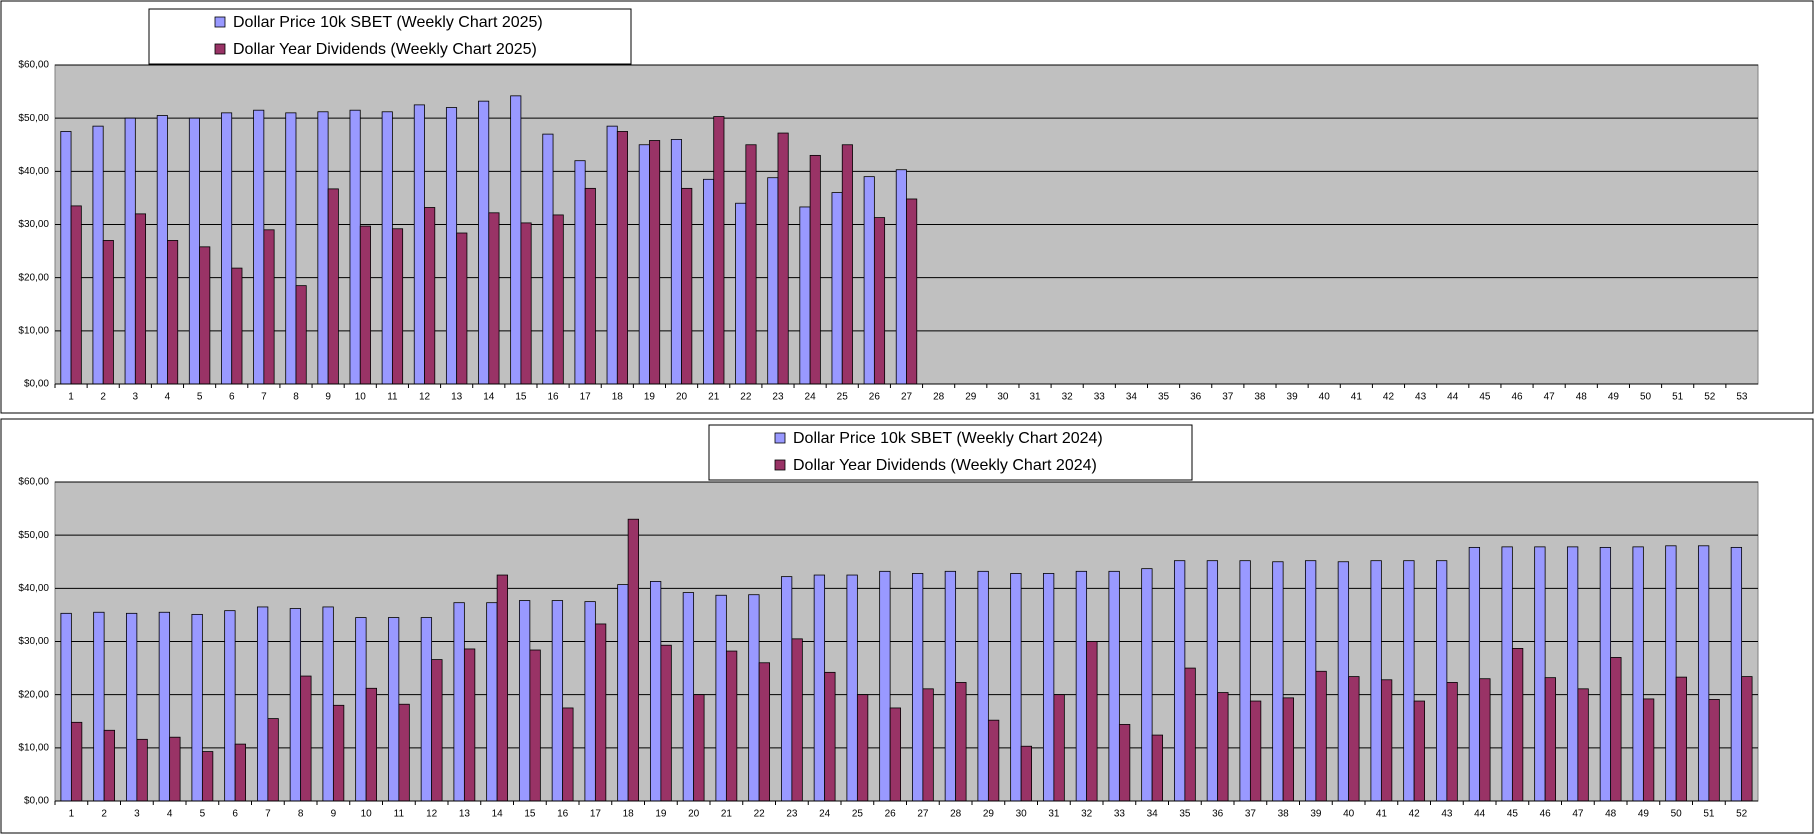  I want to click on x-tick-label: 3, so click(136, 397).